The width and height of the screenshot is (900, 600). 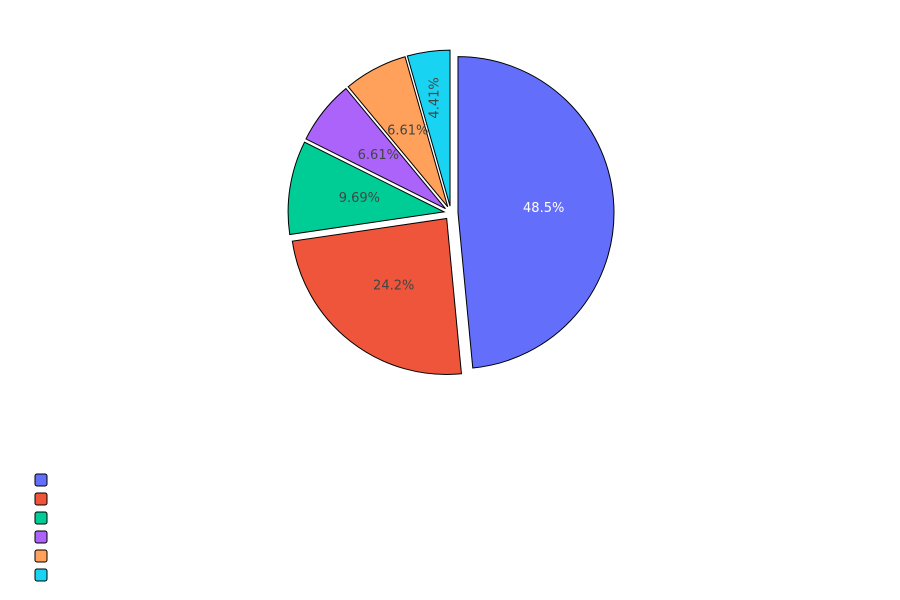 What do you see at coordinates (452, 185) in the screenshot?
I see `pie-slice-labels: 48.5% 24.2% 9.69% 6.61% 6.61% 4.41%` at bounding box center [452, 185].